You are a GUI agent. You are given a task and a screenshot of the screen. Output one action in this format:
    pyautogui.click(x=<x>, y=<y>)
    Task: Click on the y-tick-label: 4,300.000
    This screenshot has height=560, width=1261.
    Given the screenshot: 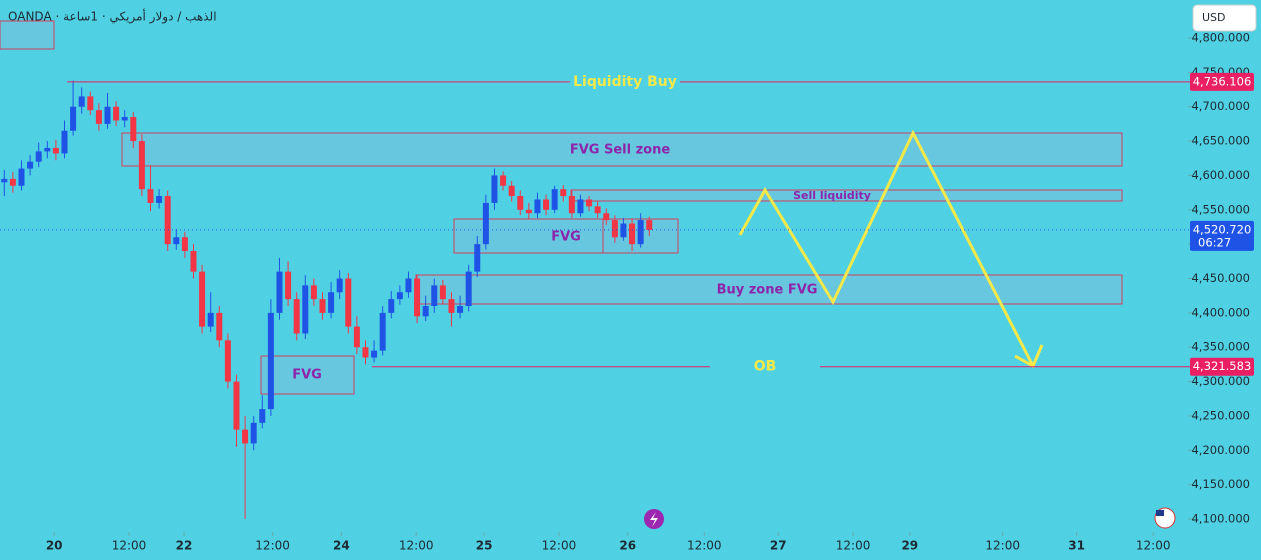 What is the action you would take?
    pyautogui.click(x=1220, y=381)
    